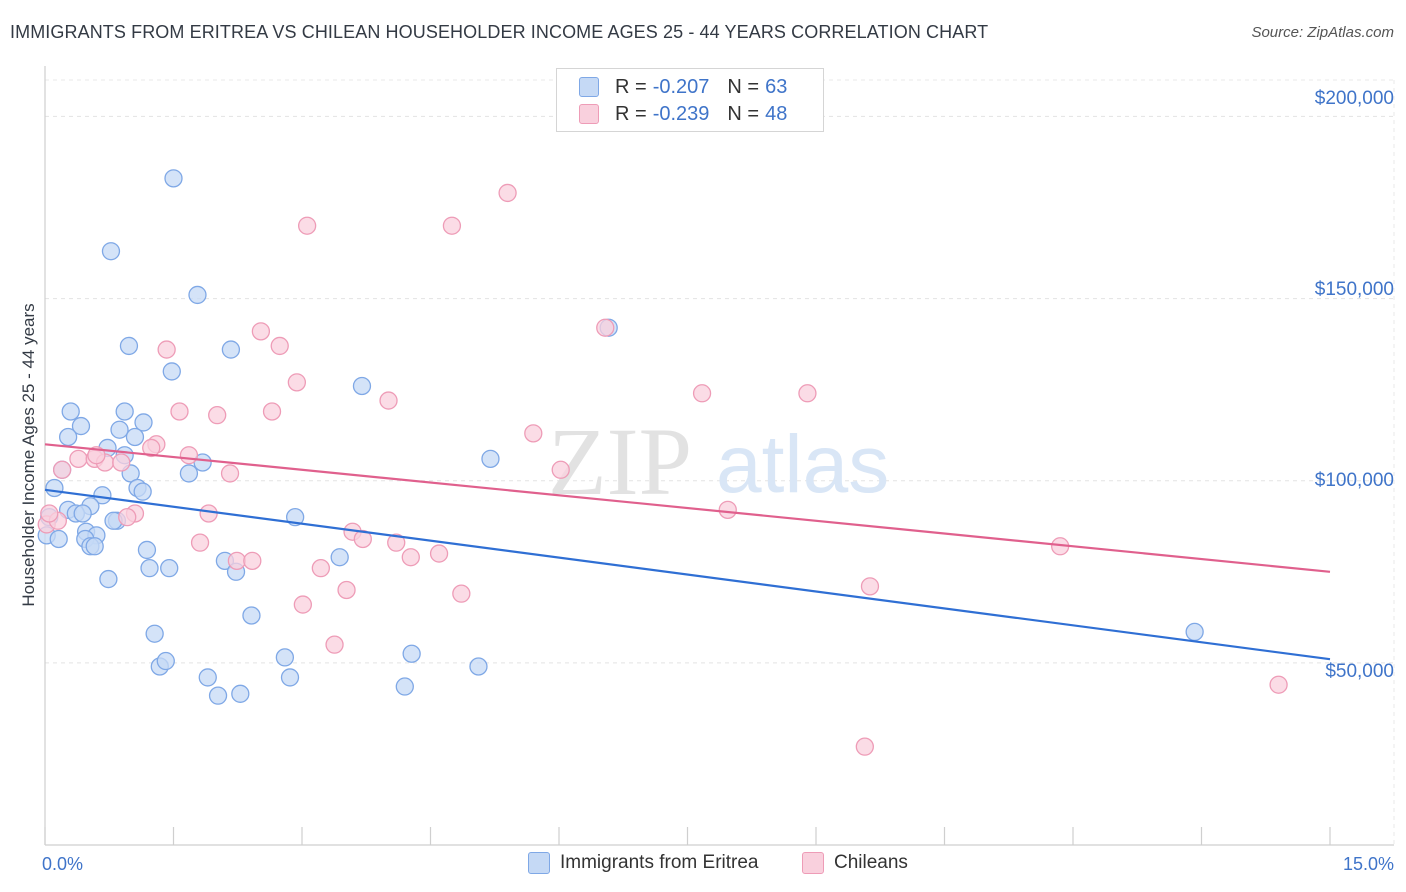 Image resolution: width=1406 pixels, height=892 pixels. I want to click on watermark: ZIP atlas, so click(718, 461).